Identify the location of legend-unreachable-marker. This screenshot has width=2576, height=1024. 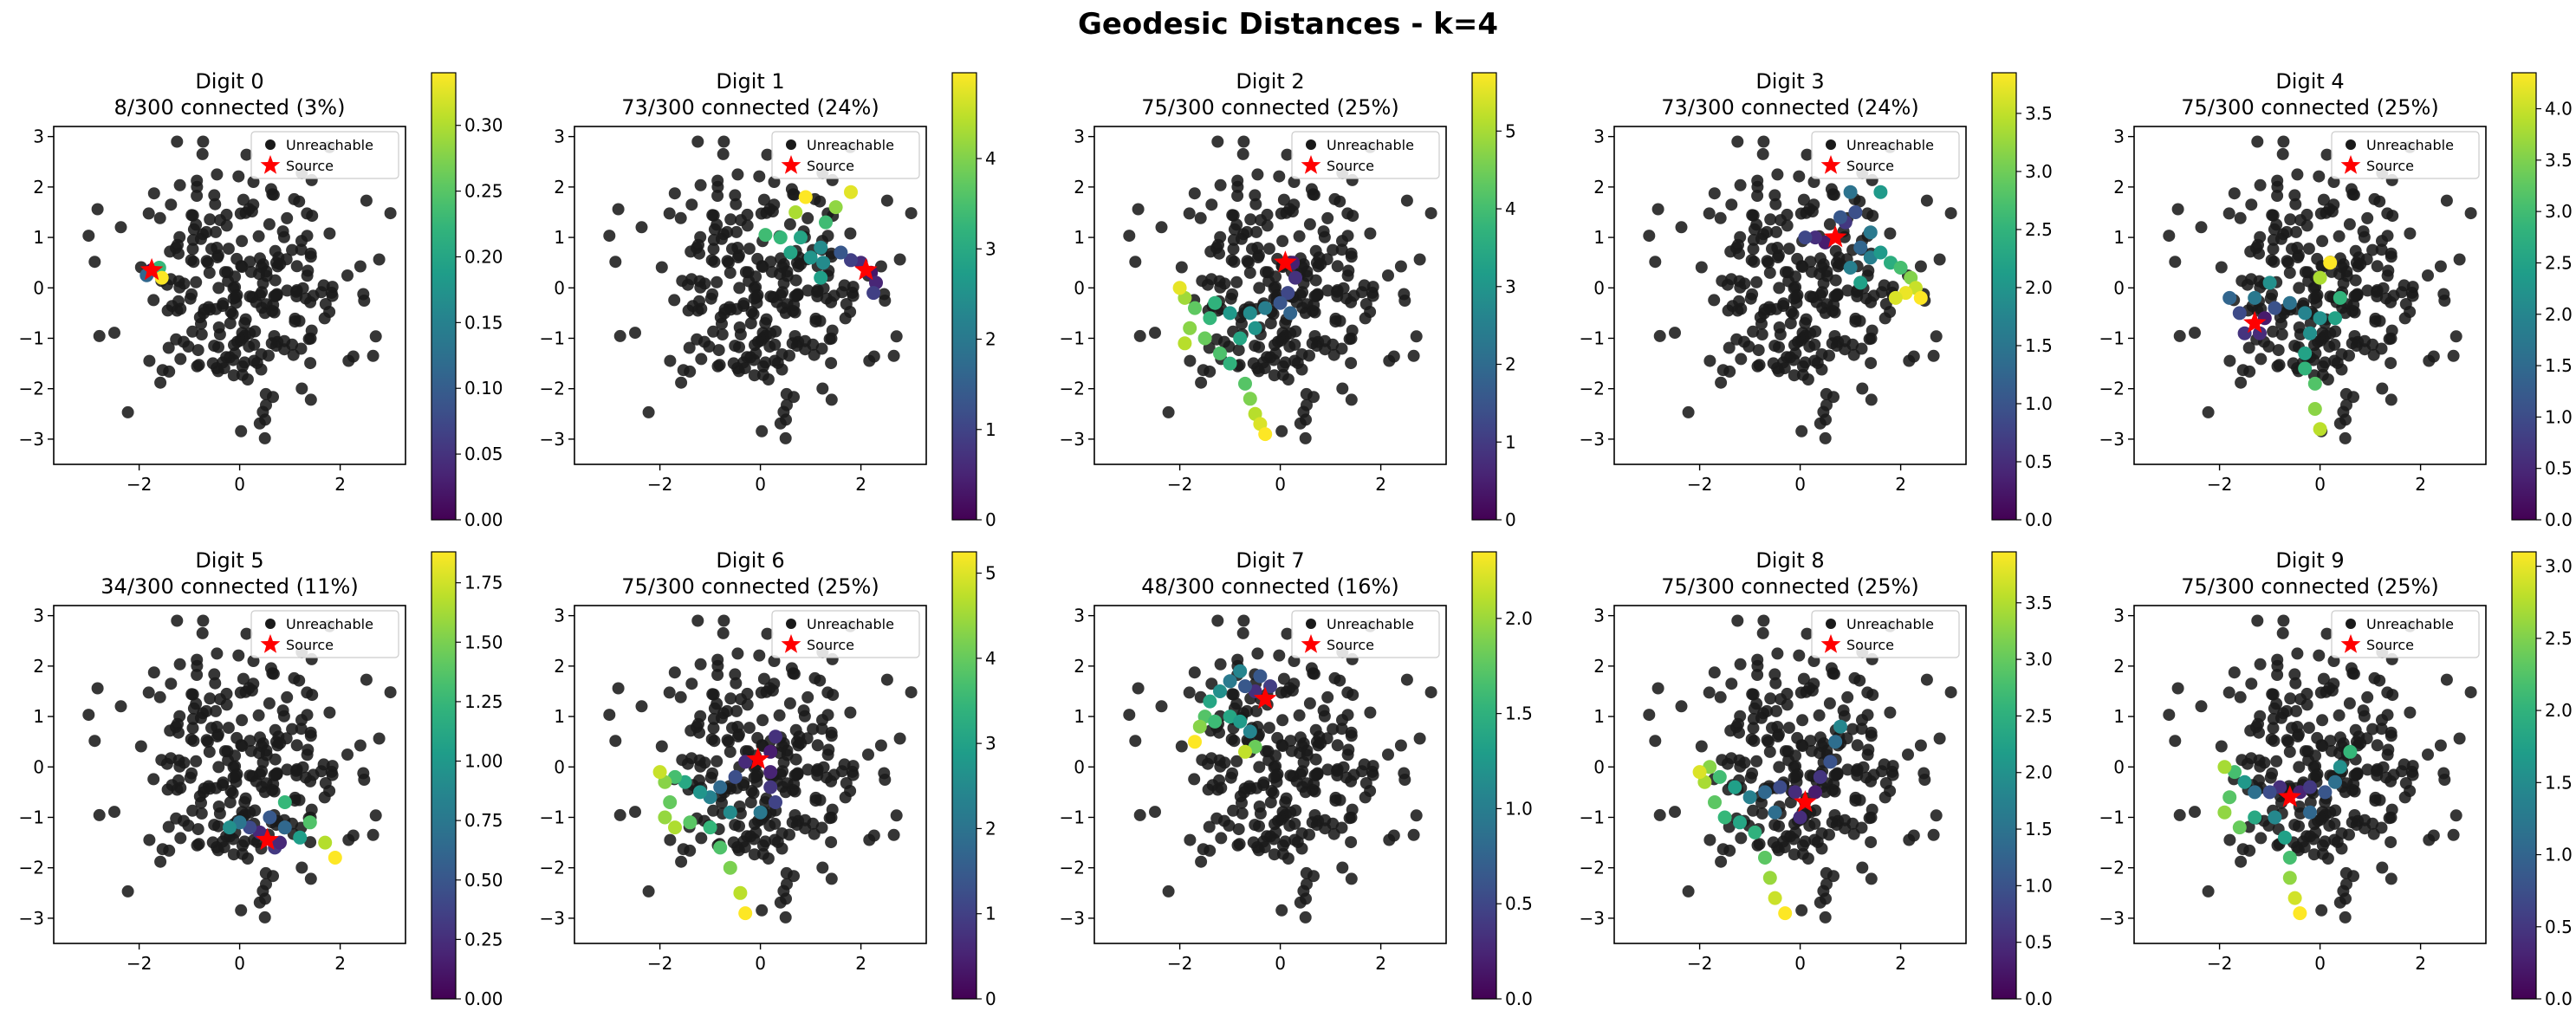
(2351, 144).